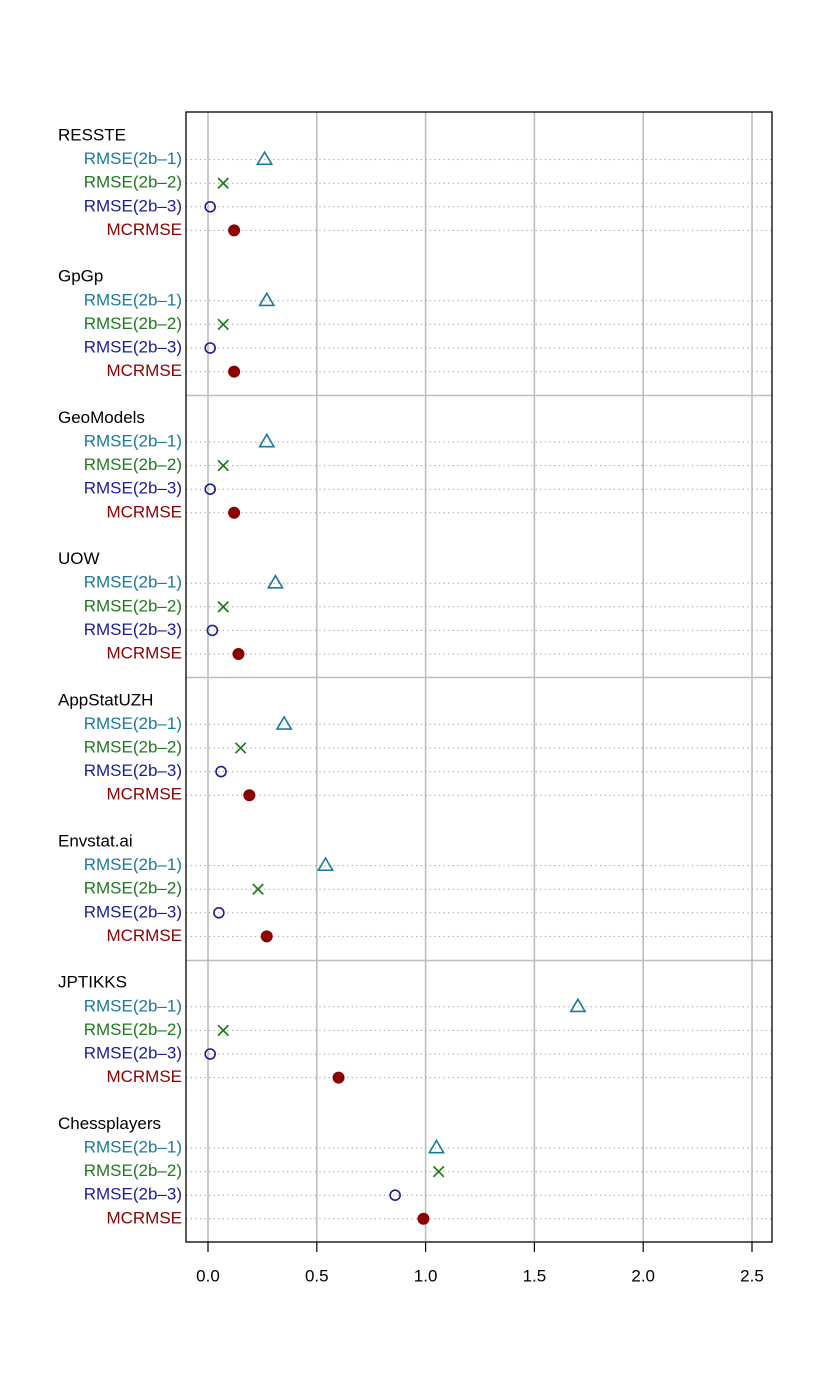 The image size is (830, 1384). Describe the element at coordinates (92, 134) in the screenshot. I see `group-label: RESSTE` at that location.